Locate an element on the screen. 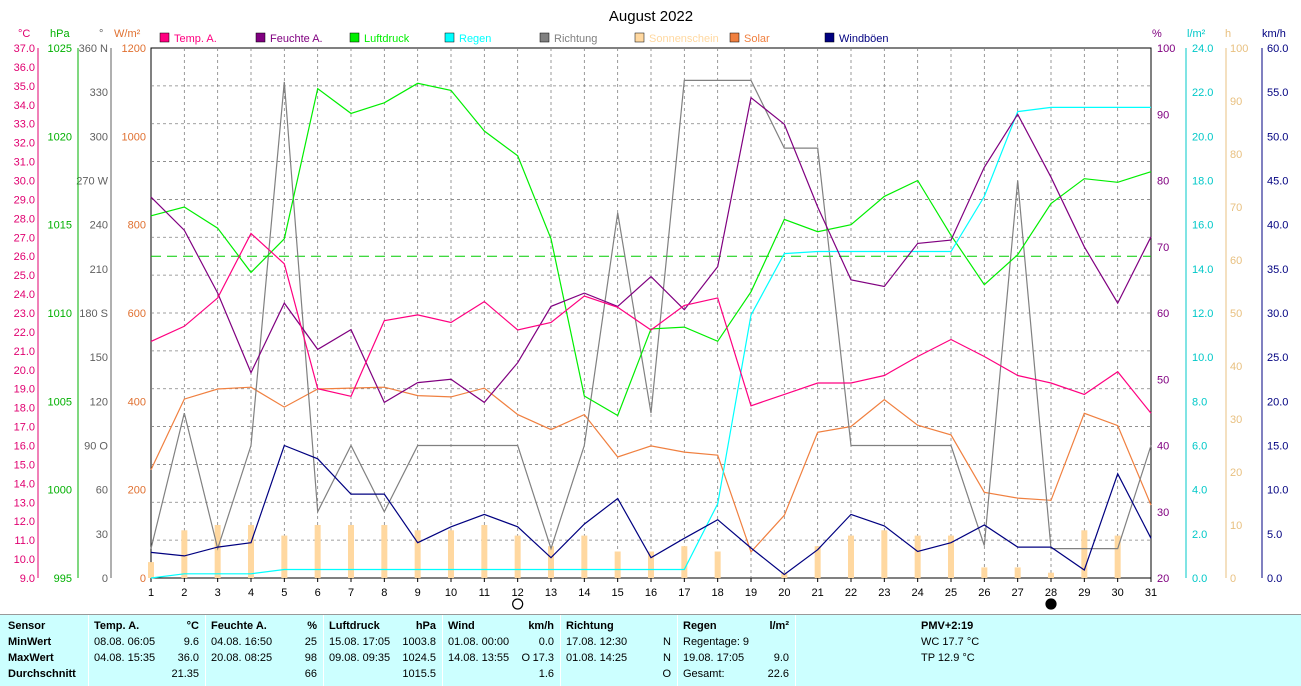 Image resolution: width=1301 pixels, height=686 pixels. rain-tick-label: 8.0 is located at coordinates (1199, 402).